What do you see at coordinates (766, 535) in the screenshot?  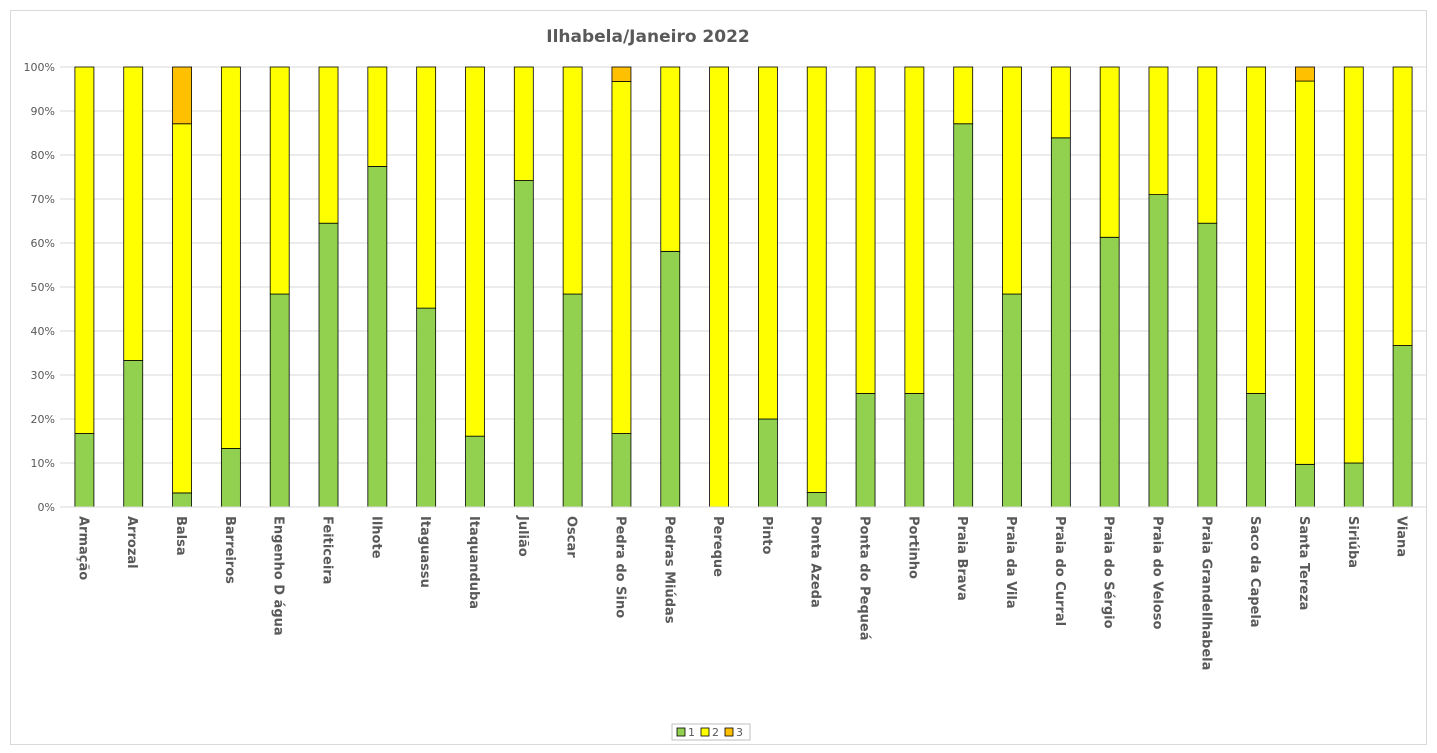 I see `x-tick-label: Pinto` at bounding box center [766, 535].